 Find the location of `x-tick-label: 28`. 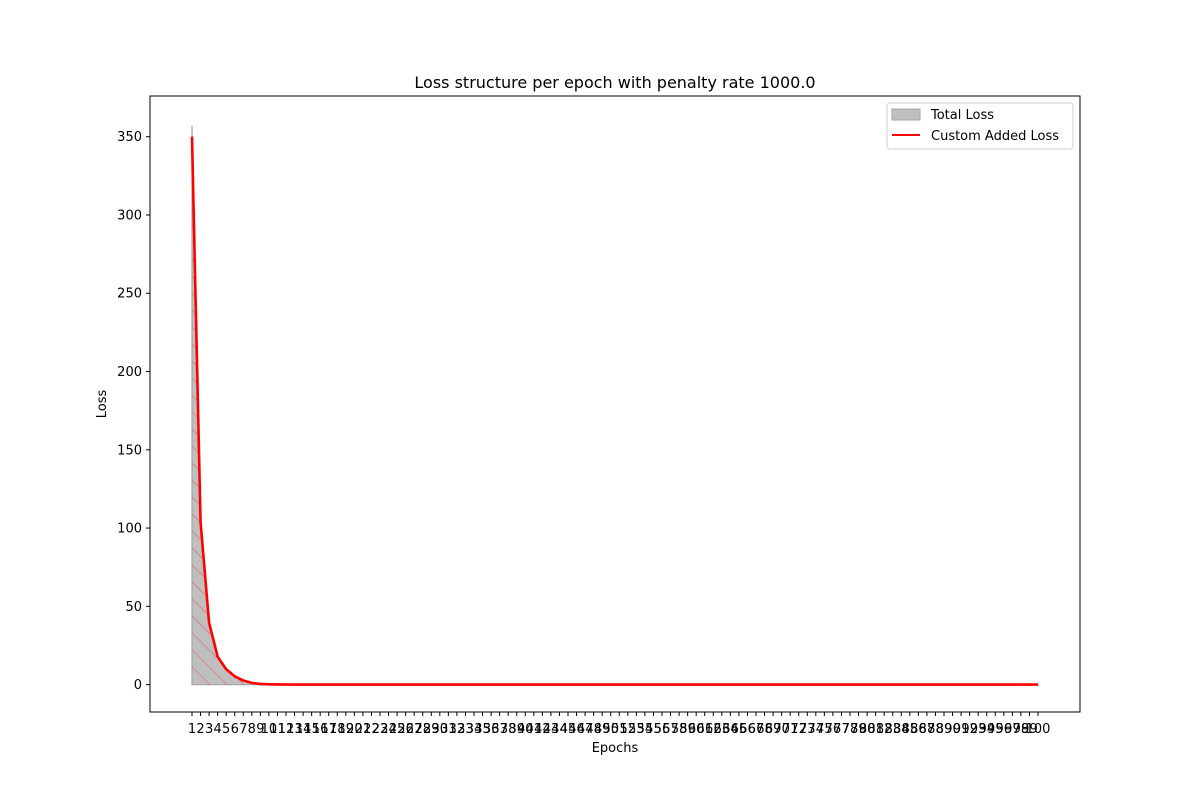

x-tick-label: 28 is located at coordinates (422, 729).